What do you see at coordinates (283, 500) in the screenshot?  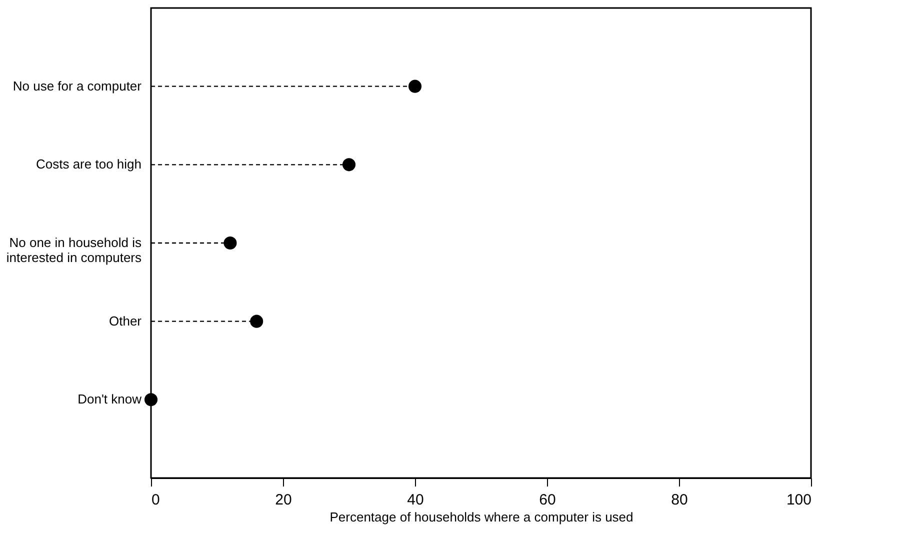 I see `x-tick-label: 20` at bounding box center [283, 500].